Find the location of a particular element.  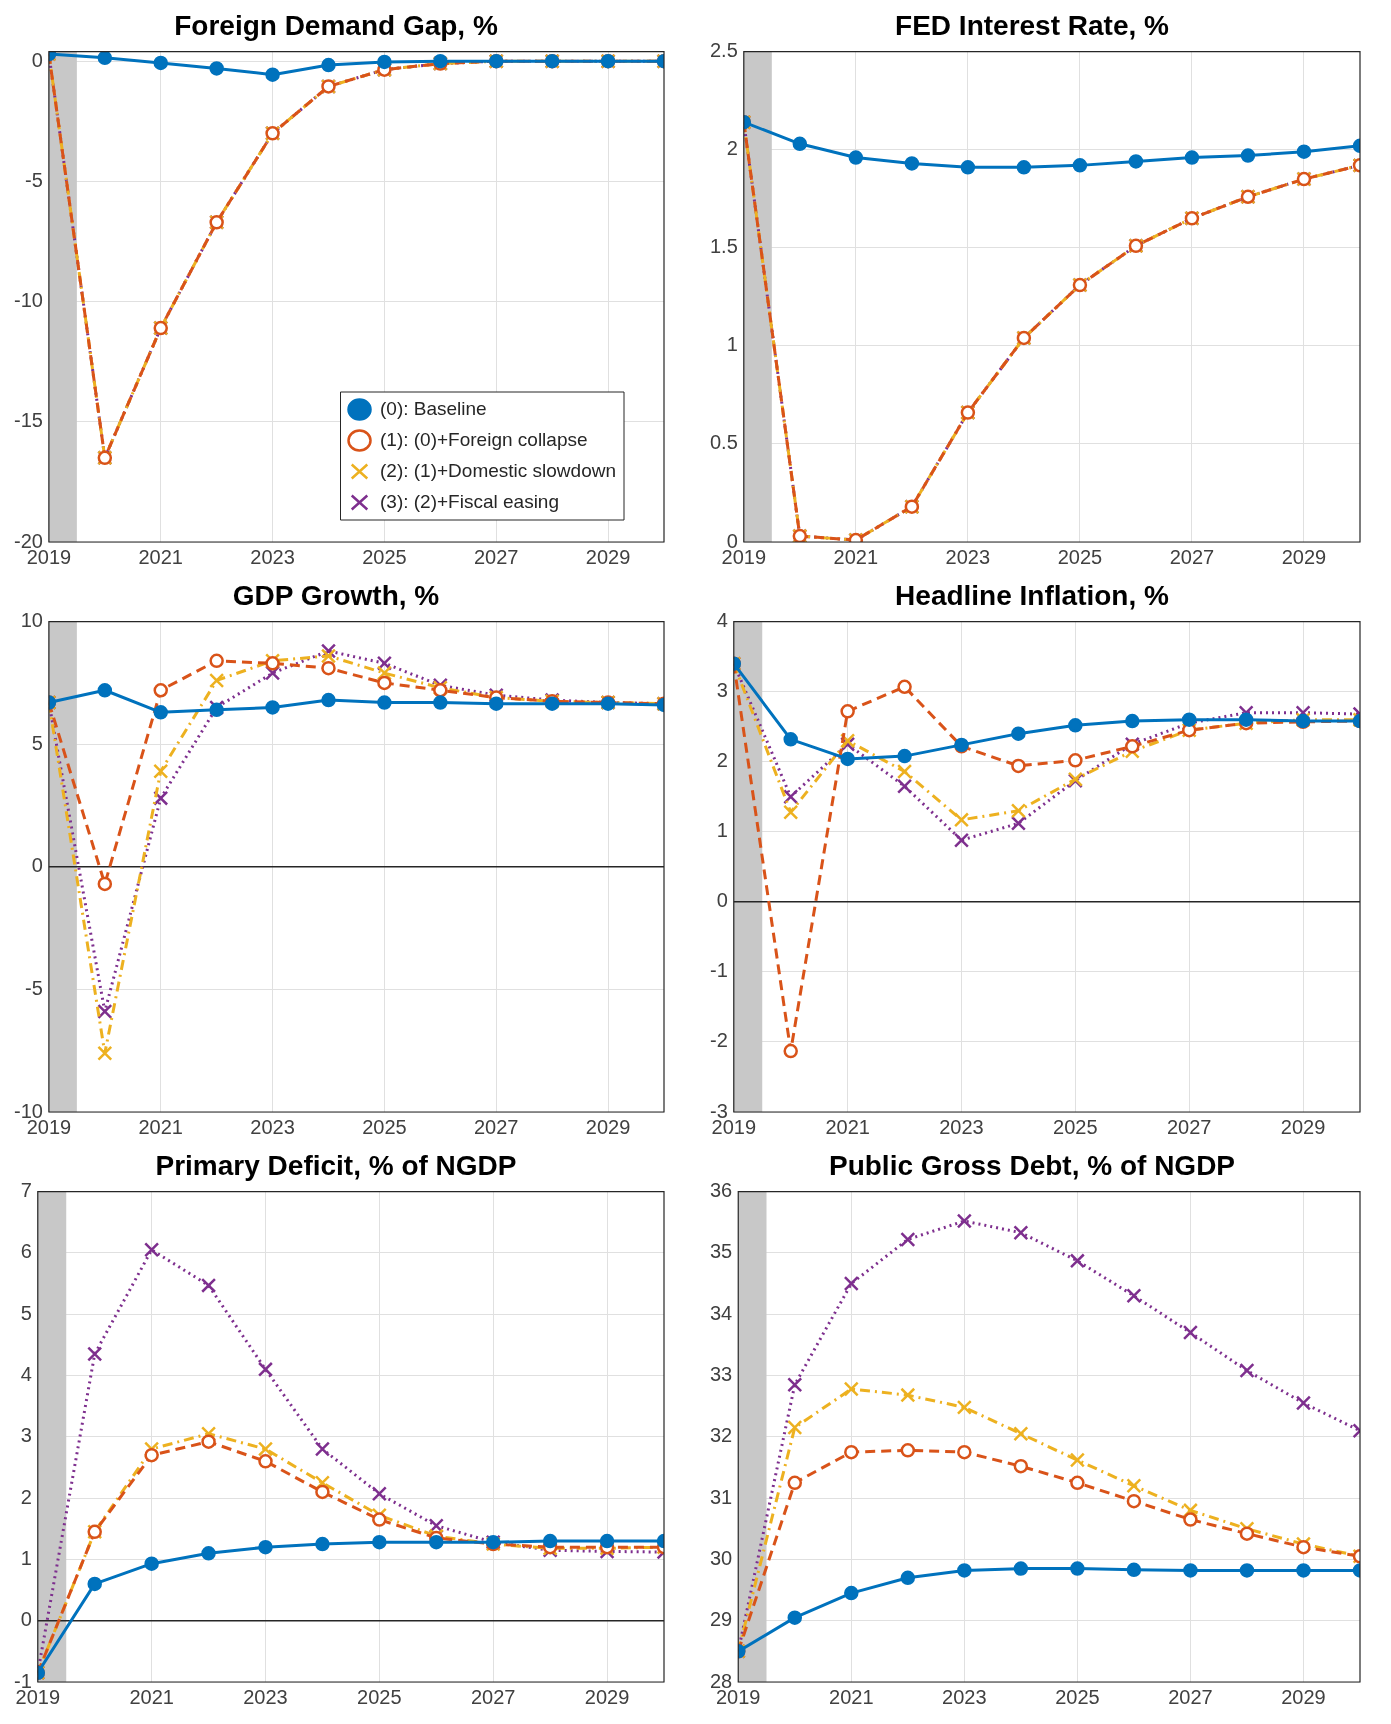

y-tick-label: -15 is located at coordinates (28, 420).